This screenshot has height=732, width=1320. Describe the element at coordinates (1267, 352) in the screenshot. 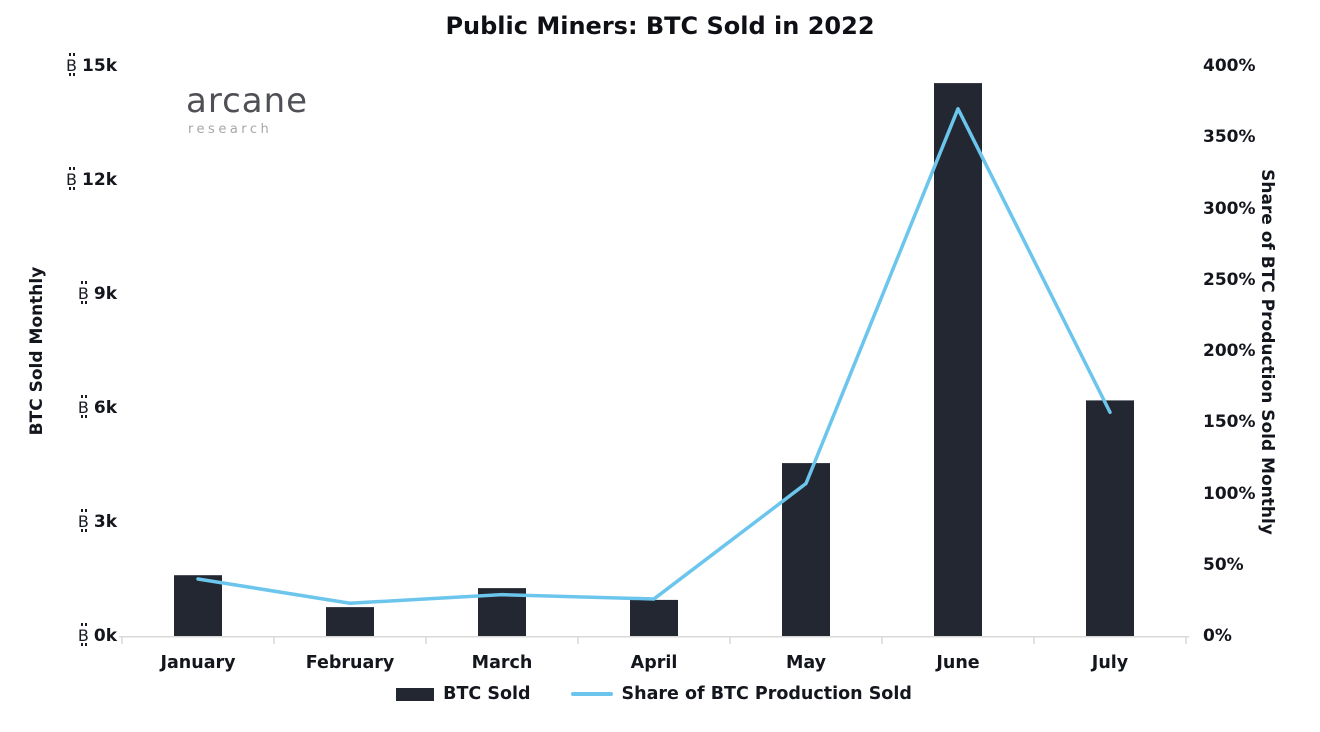

I see `right-axis-title: Share of BTC Production Sold Monthly` at that location.